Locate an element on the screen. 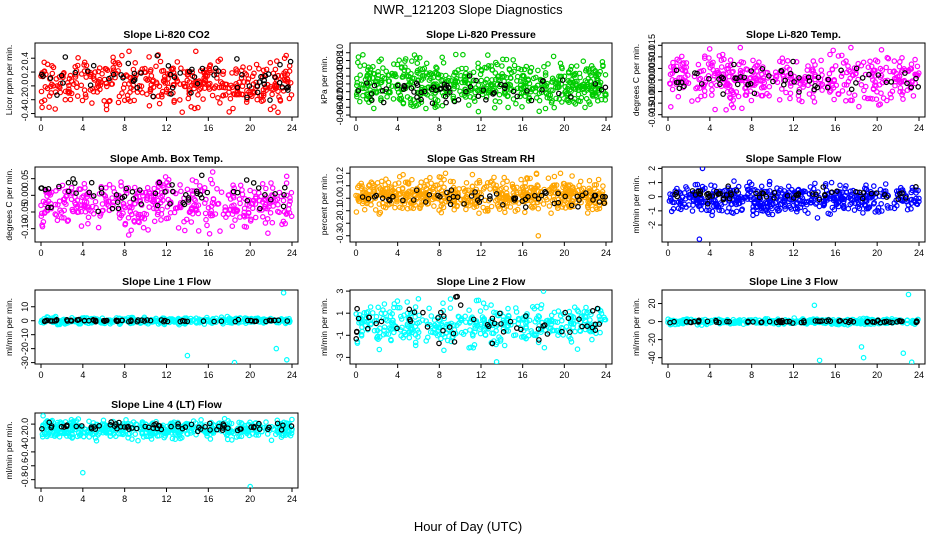 The height and width of the screenshot is (540, 936). y-axis-label: ml/min per min. is located at coordinates (324, 327).